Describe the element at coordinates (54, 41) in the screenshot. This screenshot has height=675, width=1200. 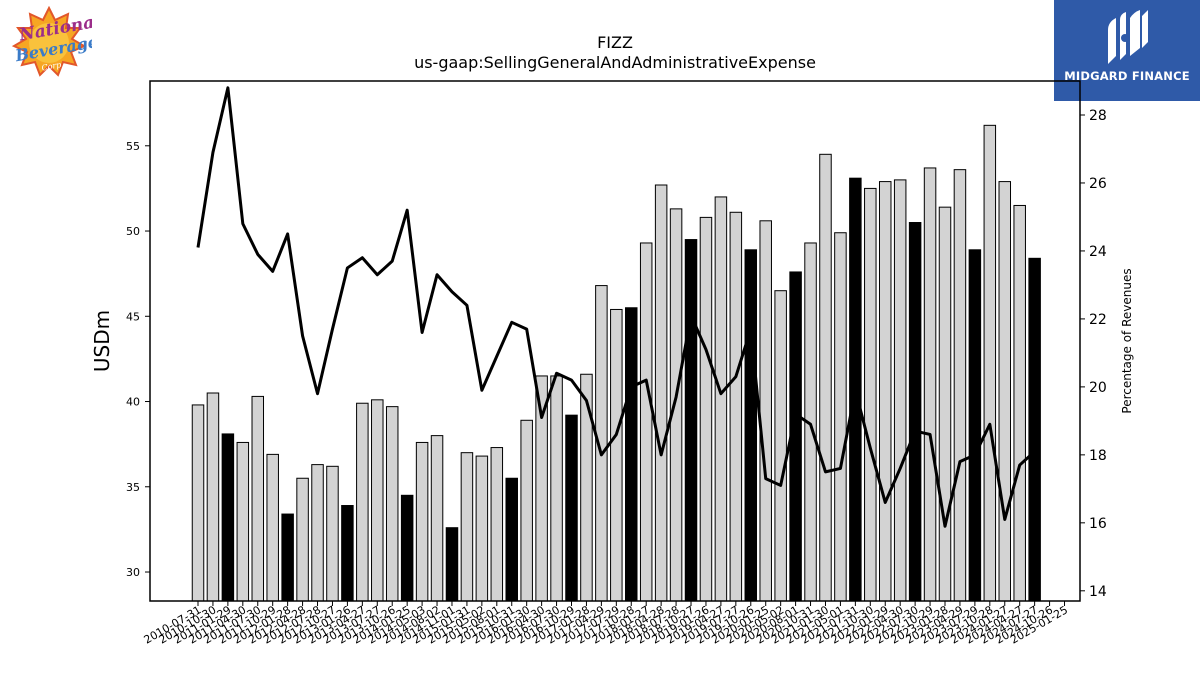
I see `national-beverage-logo: National Beverage Corp.` at that location.